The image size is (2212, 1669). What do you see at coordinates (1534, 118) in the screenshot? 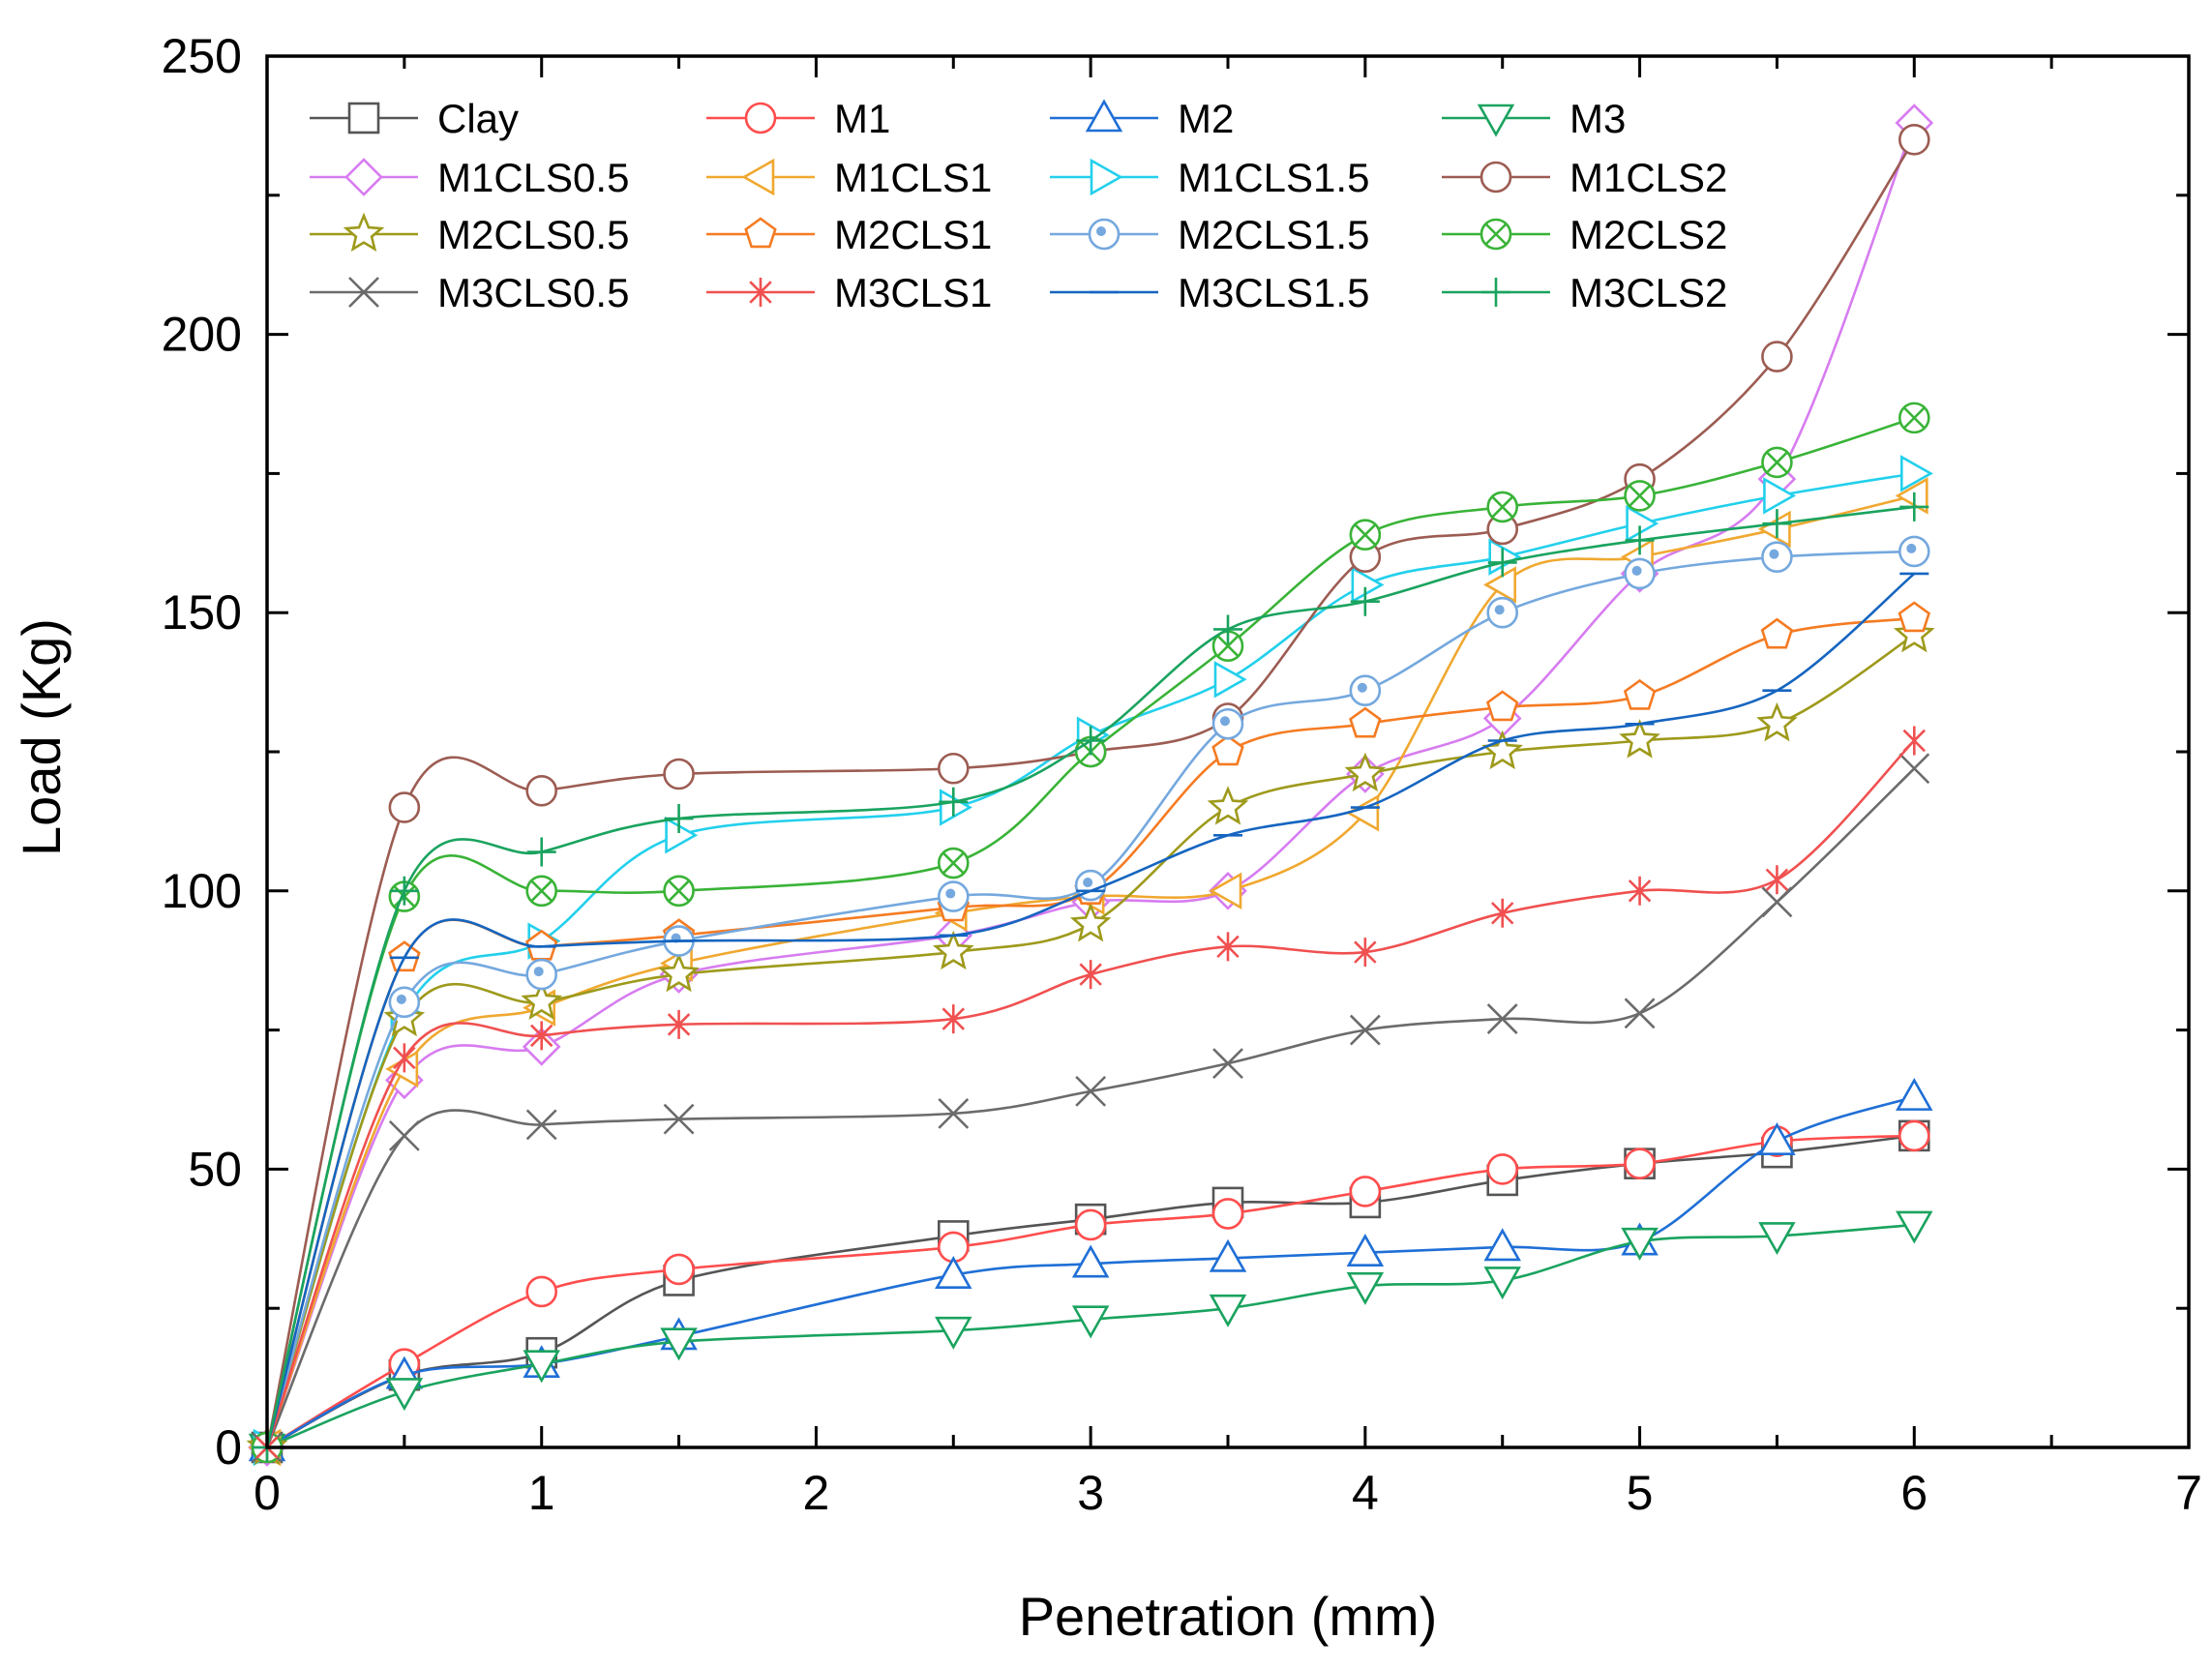
I see `legend-item-m3: M3` at bounding box center [1534, 118].